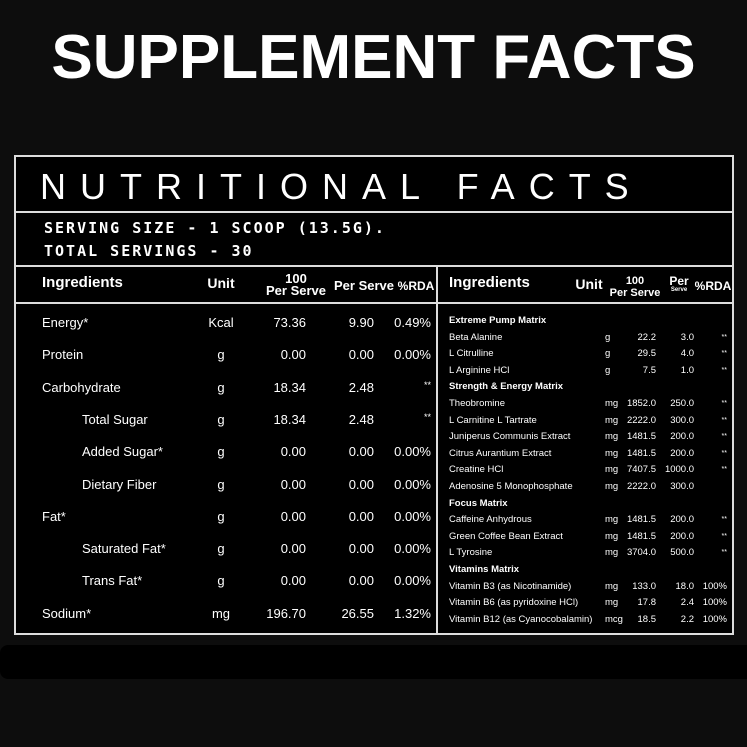 The image size is (747, 747). I want to click on ingredient-name: Green Coffee Bean Extract, so click(506, 536).